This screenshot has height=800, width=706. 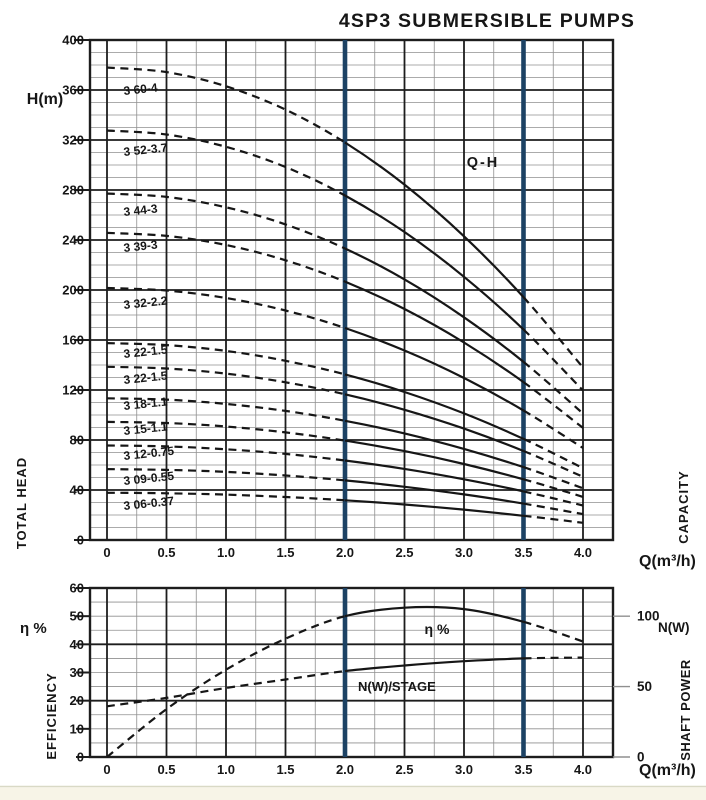 I want to click on footer-strip, so click(x=353, y=793).